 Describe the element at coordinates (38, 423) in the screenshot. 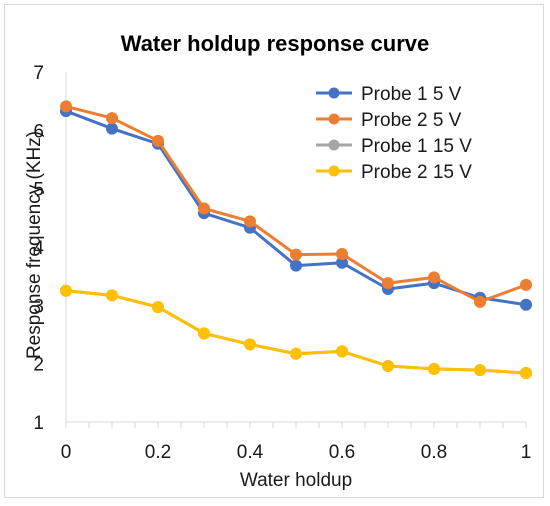

I see `y-tick-label: 1` at that location.